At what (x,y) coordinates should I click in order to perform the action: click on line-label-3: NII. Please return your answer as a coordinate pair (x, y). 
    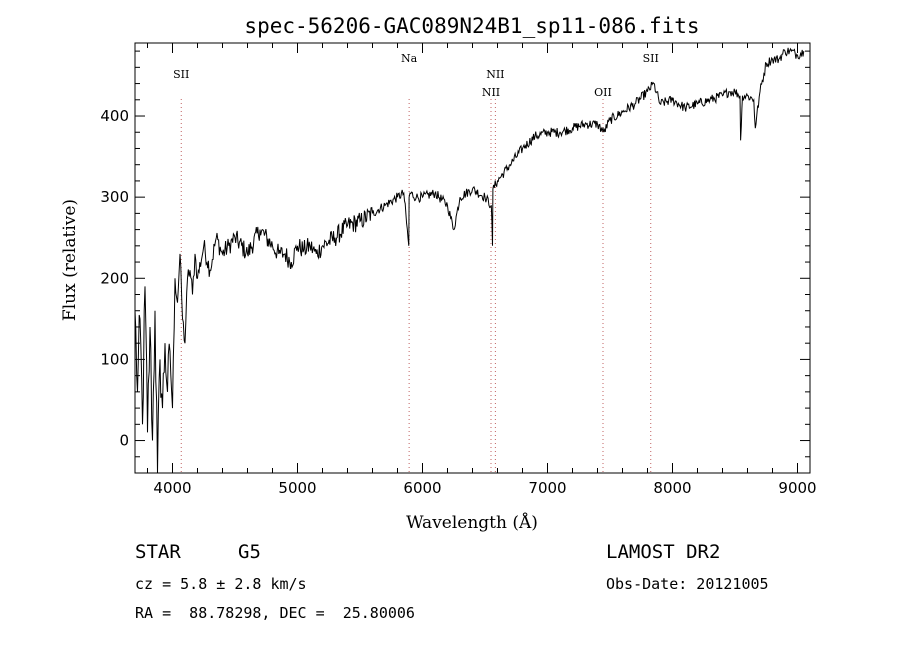
    Looking at the image, I should click on (495, 74).